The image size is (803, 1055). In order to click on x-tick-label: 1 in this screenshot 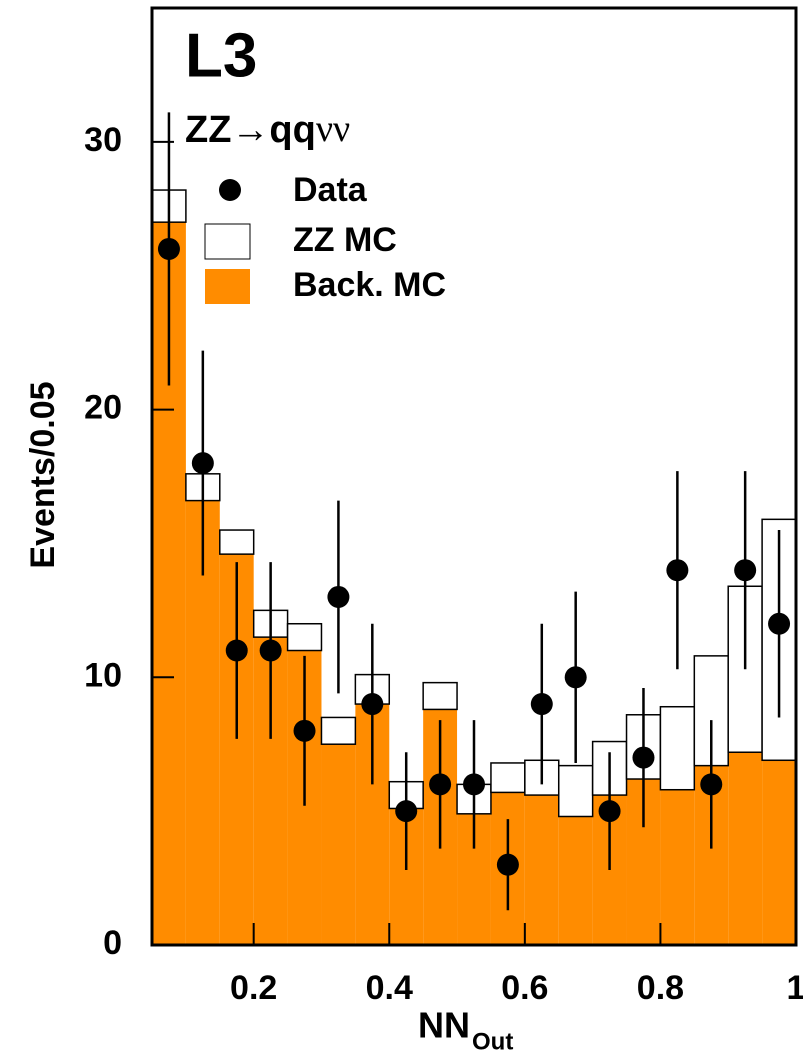, I will do `click(795, 988)`.